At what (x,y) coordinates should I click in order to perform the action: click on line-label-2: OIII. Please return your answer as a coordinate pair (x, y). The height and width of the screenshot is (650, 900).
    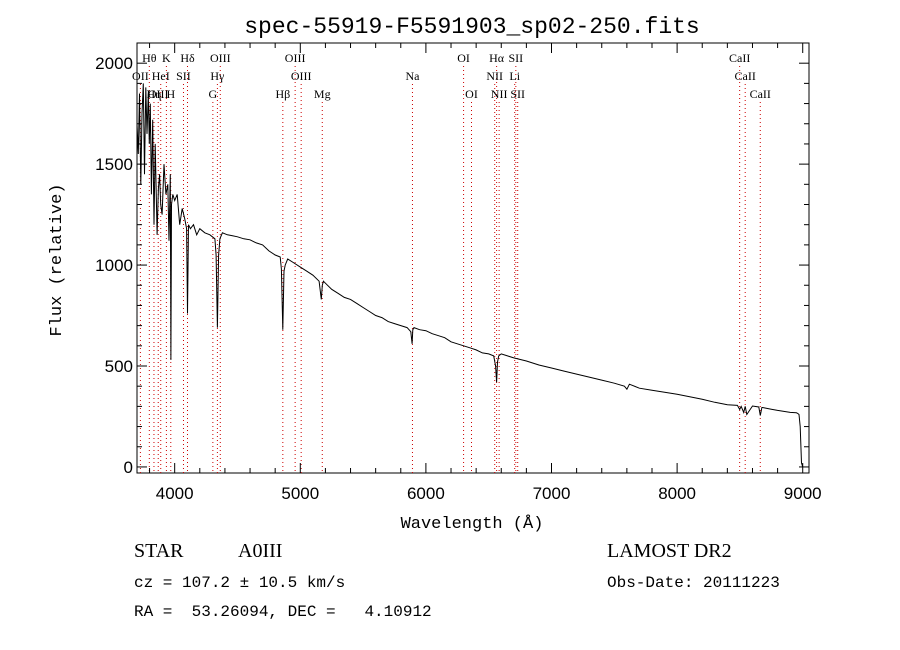
    Looking at the image, I should click on (158, 94).